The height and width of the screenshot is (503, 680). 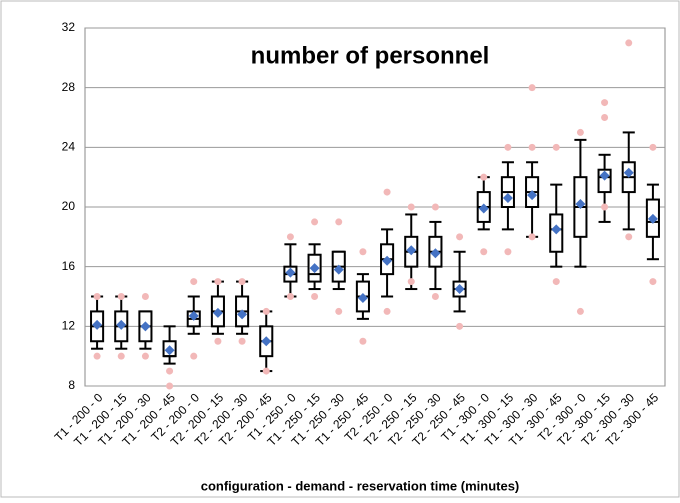 I want to click on y-tick-label: 20, so click(x=69, y=206).